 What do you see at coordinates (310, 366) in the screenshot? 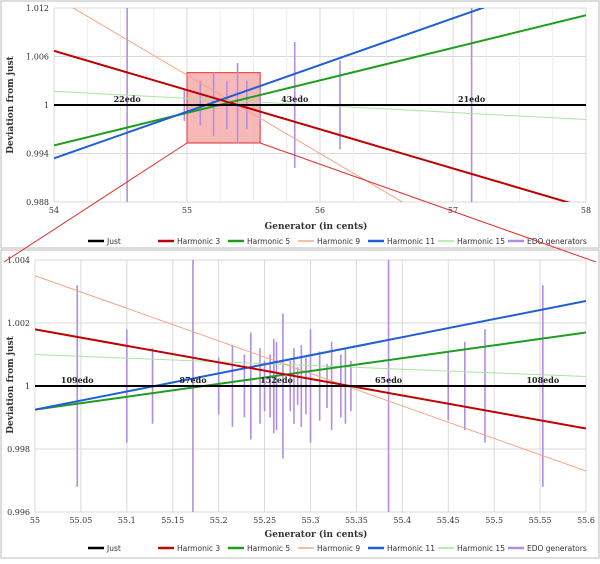
I see `series-line-harmonic15` at bounding box center [310, 366].